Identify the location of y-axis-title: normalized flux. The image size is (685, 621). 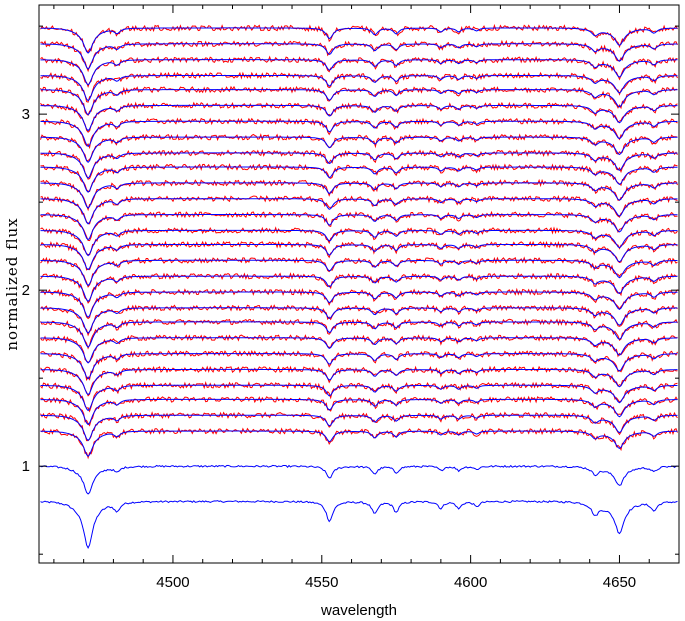
(12, 283).